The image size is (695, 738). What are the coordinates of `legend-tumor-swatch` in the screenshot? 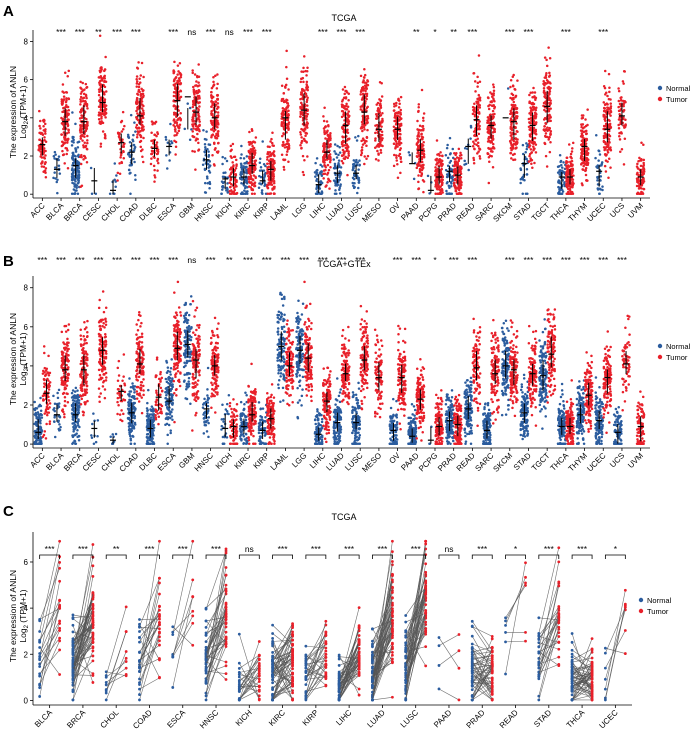 It's located at (660, 99).